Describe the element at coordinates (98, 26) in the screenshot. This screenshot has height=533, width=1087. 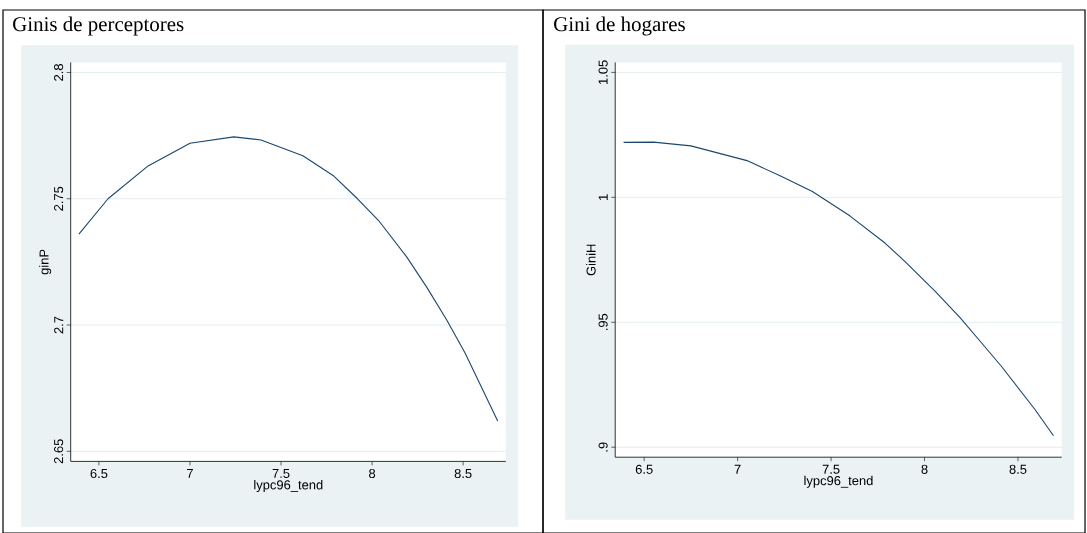
I see `chart-title: Ginis de perceptores` at that location.